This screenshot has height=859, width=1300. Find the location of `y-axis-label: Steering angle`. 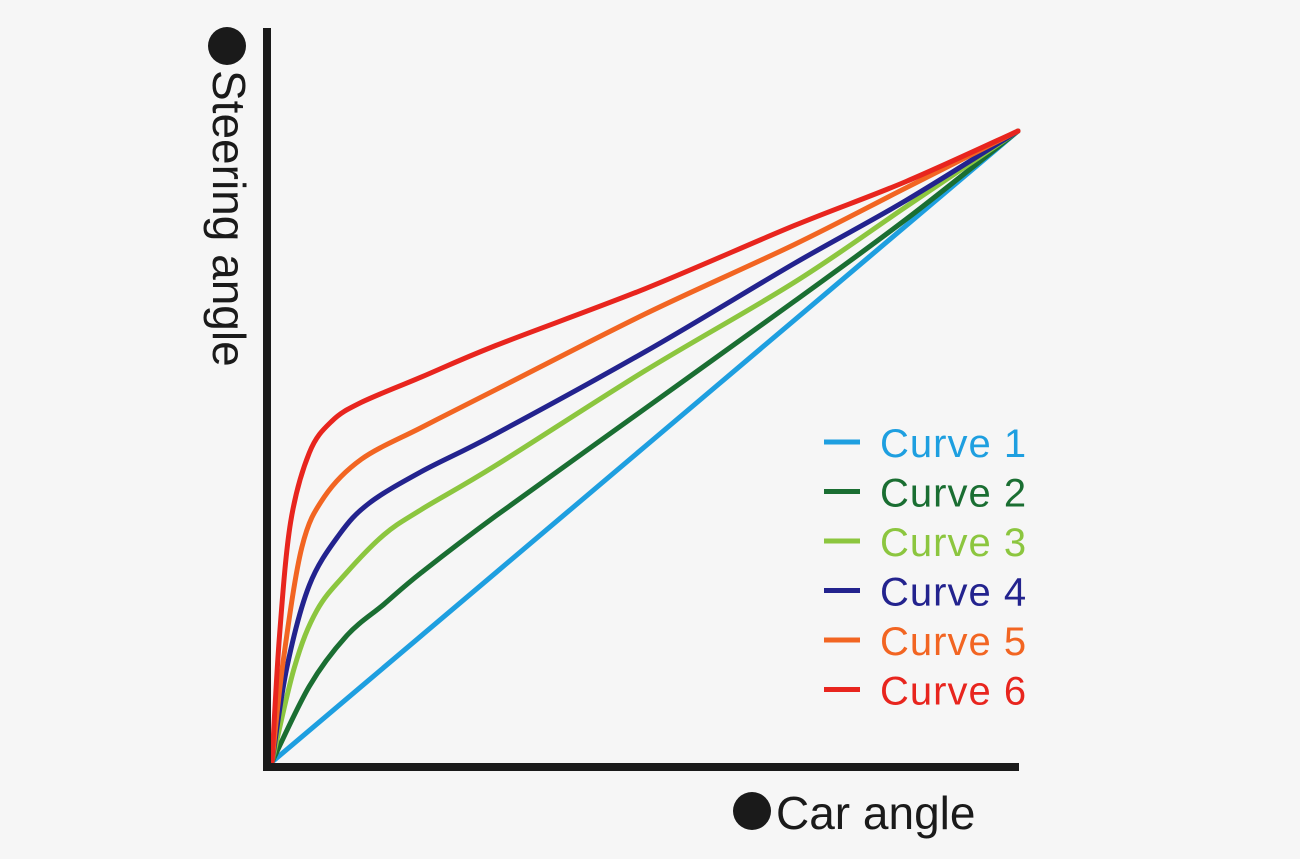

y-axis-label: Steering angle is located at coordinates (229, 197).